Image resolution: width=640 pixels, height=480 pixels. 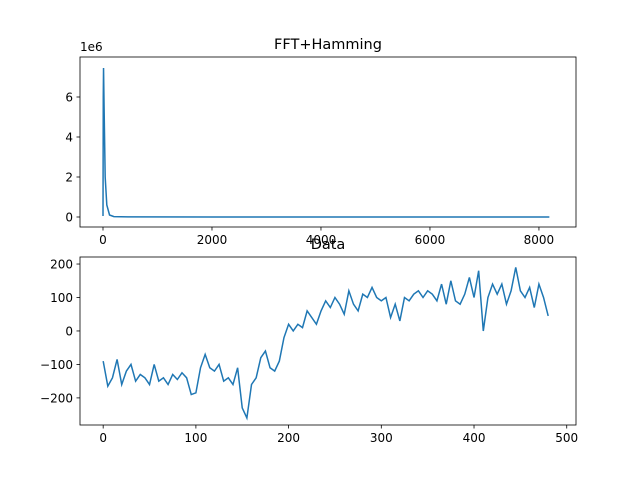 I want to click on x-tick-label: 4000, so click(x=321, y=240).